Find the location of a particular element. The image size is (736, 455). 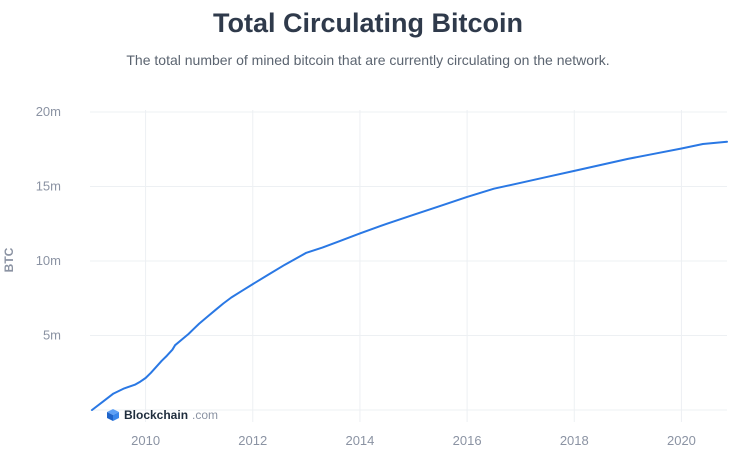

brand-name: Blockchain is located at coordinates (156, 415).